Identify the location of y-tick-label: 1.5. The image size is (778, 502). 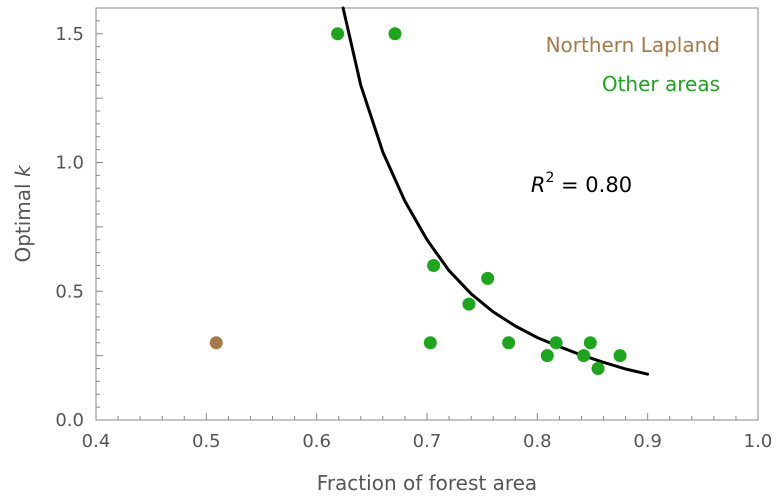
(69, 34).